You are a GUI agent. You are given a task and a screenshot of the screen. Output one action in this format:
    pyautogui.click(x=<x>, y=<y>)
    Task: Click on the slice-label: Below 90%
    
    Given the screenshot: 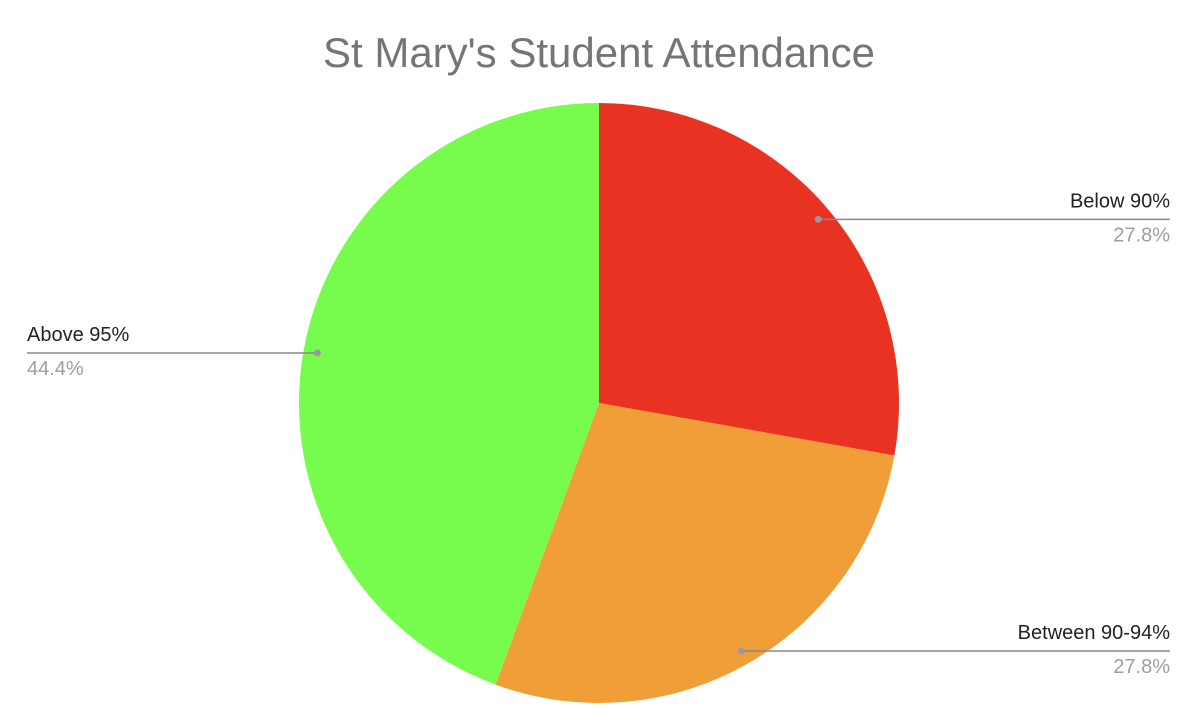 What is the action you would take?
    pyautogui.click(x=1120, y=201)
    